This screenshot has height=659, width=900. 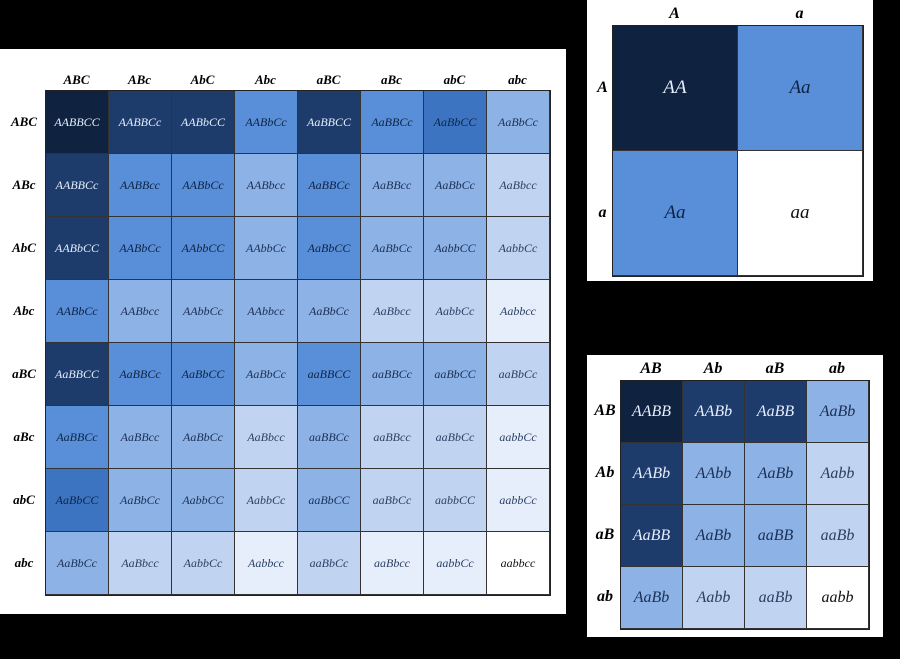 What do you see at coordinates (24, 499) in the screenshot?
I see `trihybrid-row-header: abC` at bounding box center [24, 499].